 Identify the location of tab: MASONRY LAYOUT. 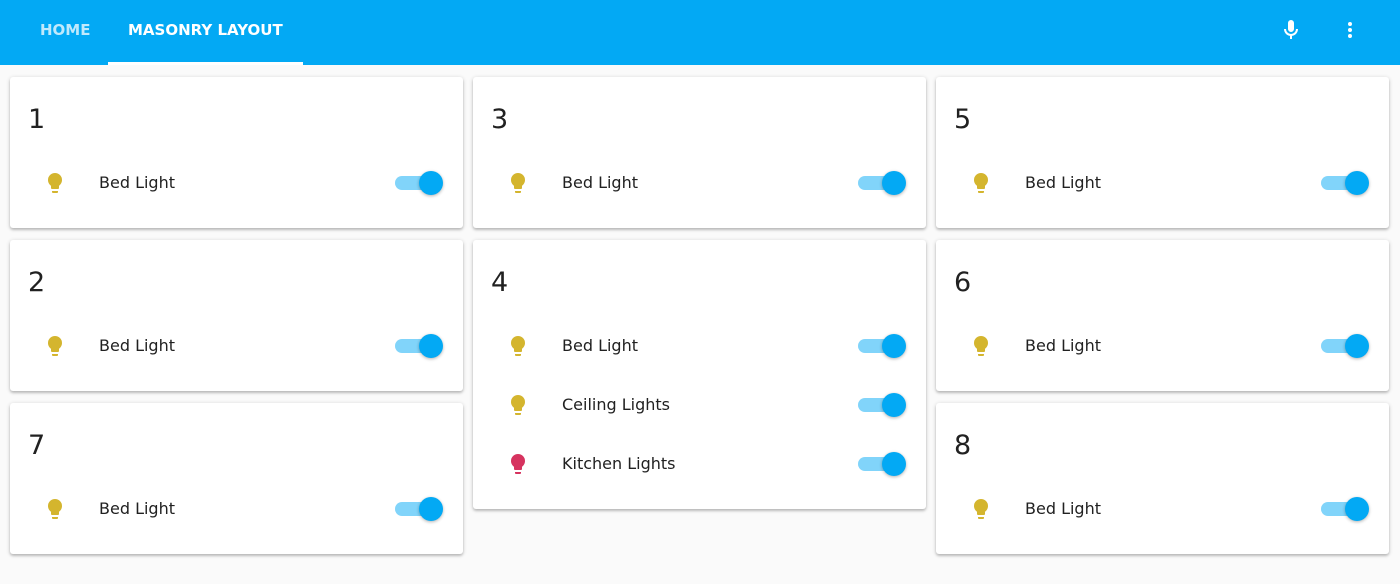
(205, 32).